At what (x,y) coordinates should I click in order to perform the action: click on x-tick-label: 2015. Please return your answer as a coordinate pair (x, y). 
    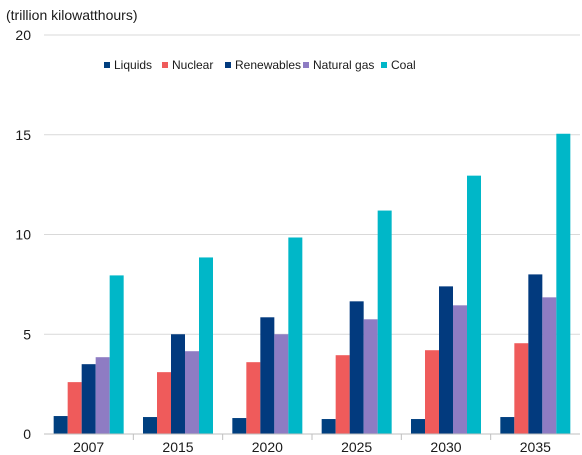
    Looking at the image, I should click on (177, 447).